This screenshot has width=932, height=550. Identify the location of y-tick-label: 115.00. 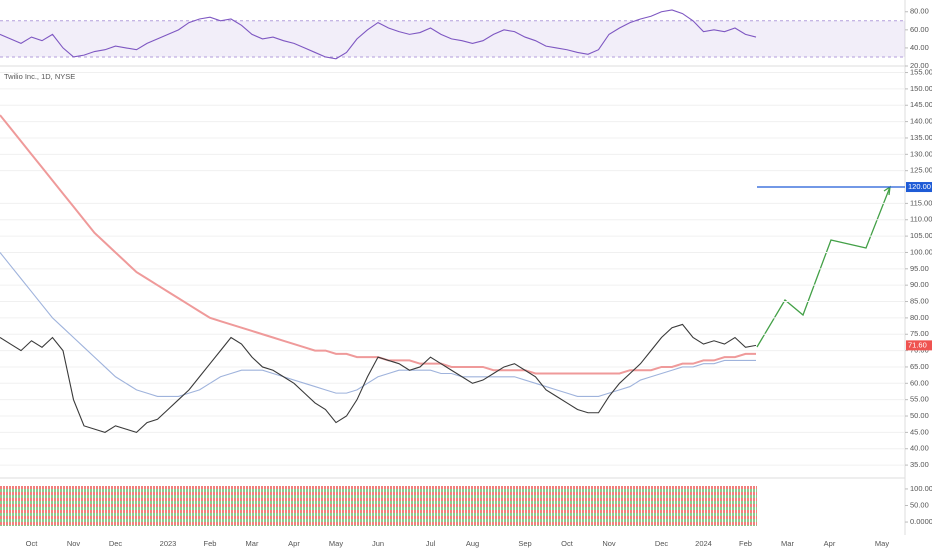
(921, 202).